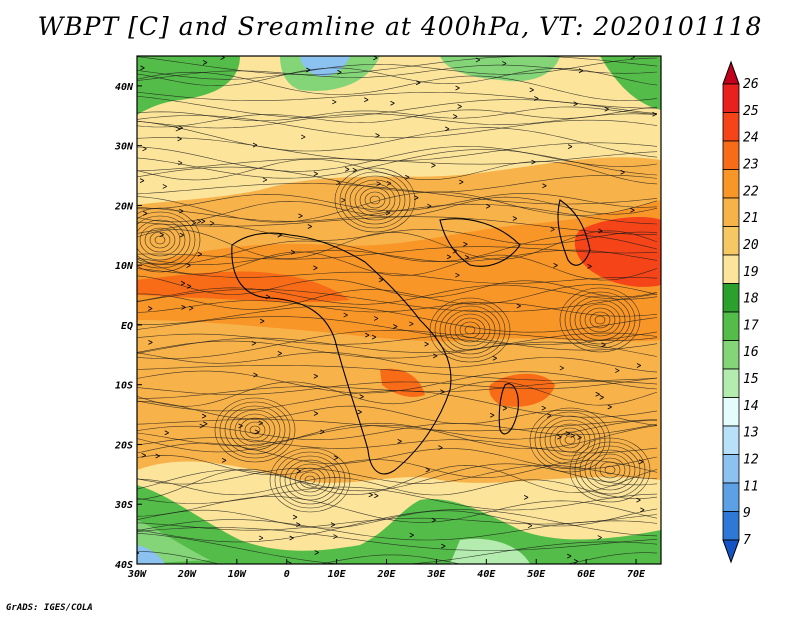  What do you see at coordinates (586, 574) in the screenshot?
I see `lon-label: 60E` at bounding box center [586, 574].